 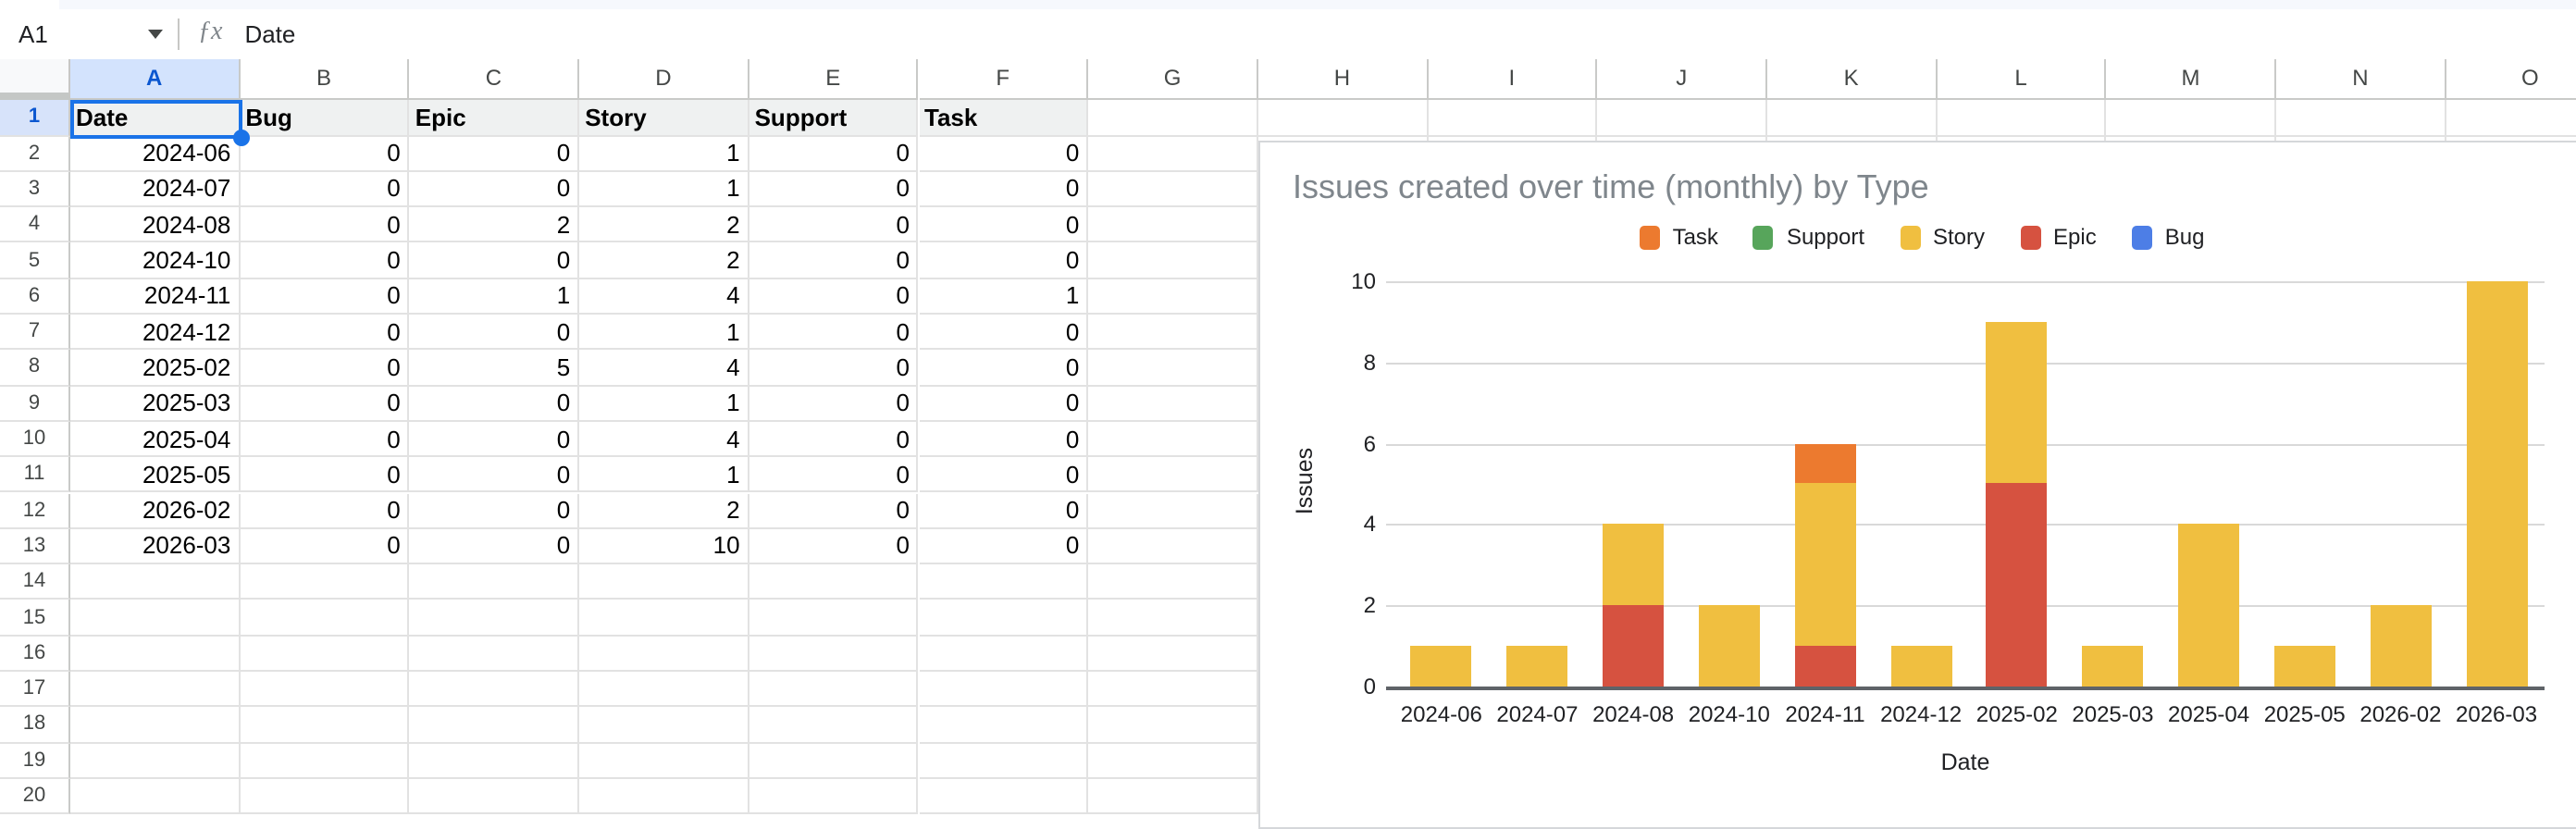 I want to click on cell-D11: 1, so click(x=664, y=475).